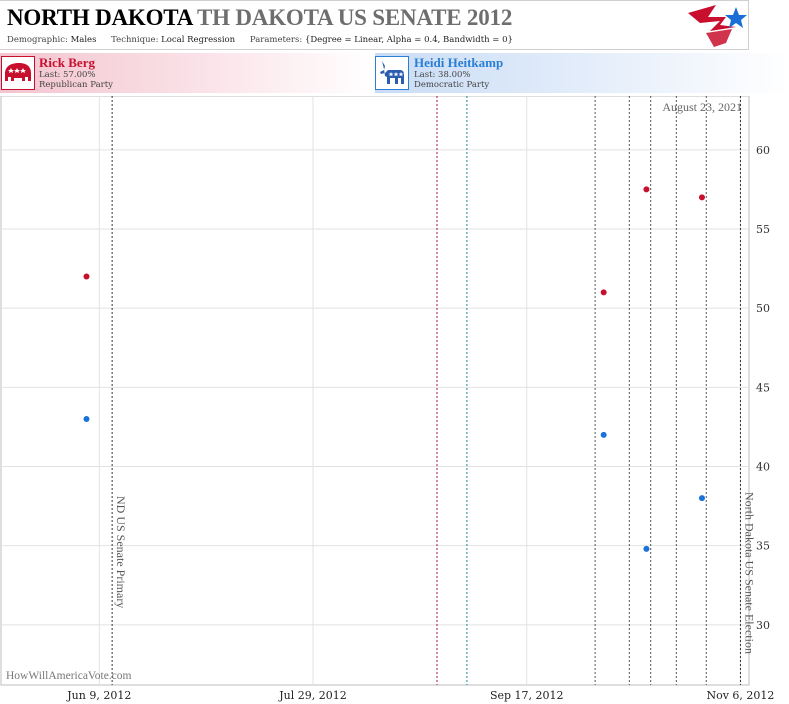 This screenshot has width=789, height=704. What do you see at coordinates (69, 676) in the screenshot?
I see `credit-text: HowWillAmericaVote.com` at bounding box center [69, 676].